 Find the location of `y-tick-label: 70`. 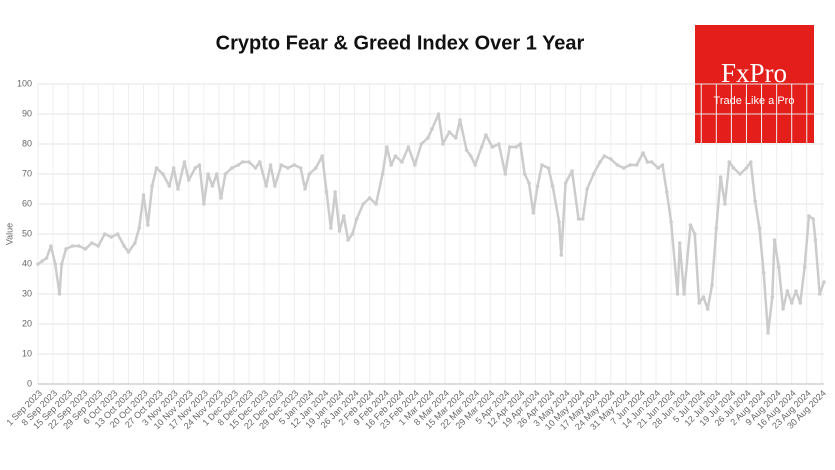

y-tick-label: 70 is located at coordinates (27, 173).